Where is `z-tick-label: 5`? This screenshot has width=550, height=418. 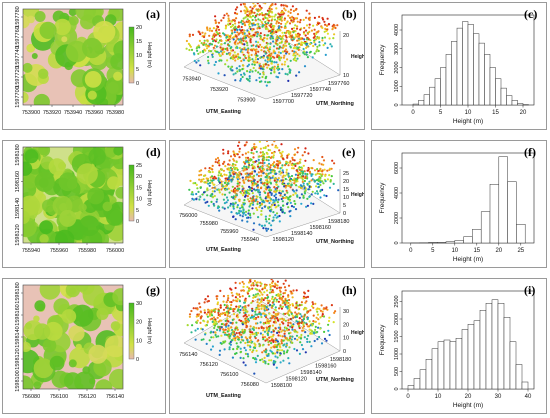 z-tick-label: 5 is located at coordinates (344, 206).